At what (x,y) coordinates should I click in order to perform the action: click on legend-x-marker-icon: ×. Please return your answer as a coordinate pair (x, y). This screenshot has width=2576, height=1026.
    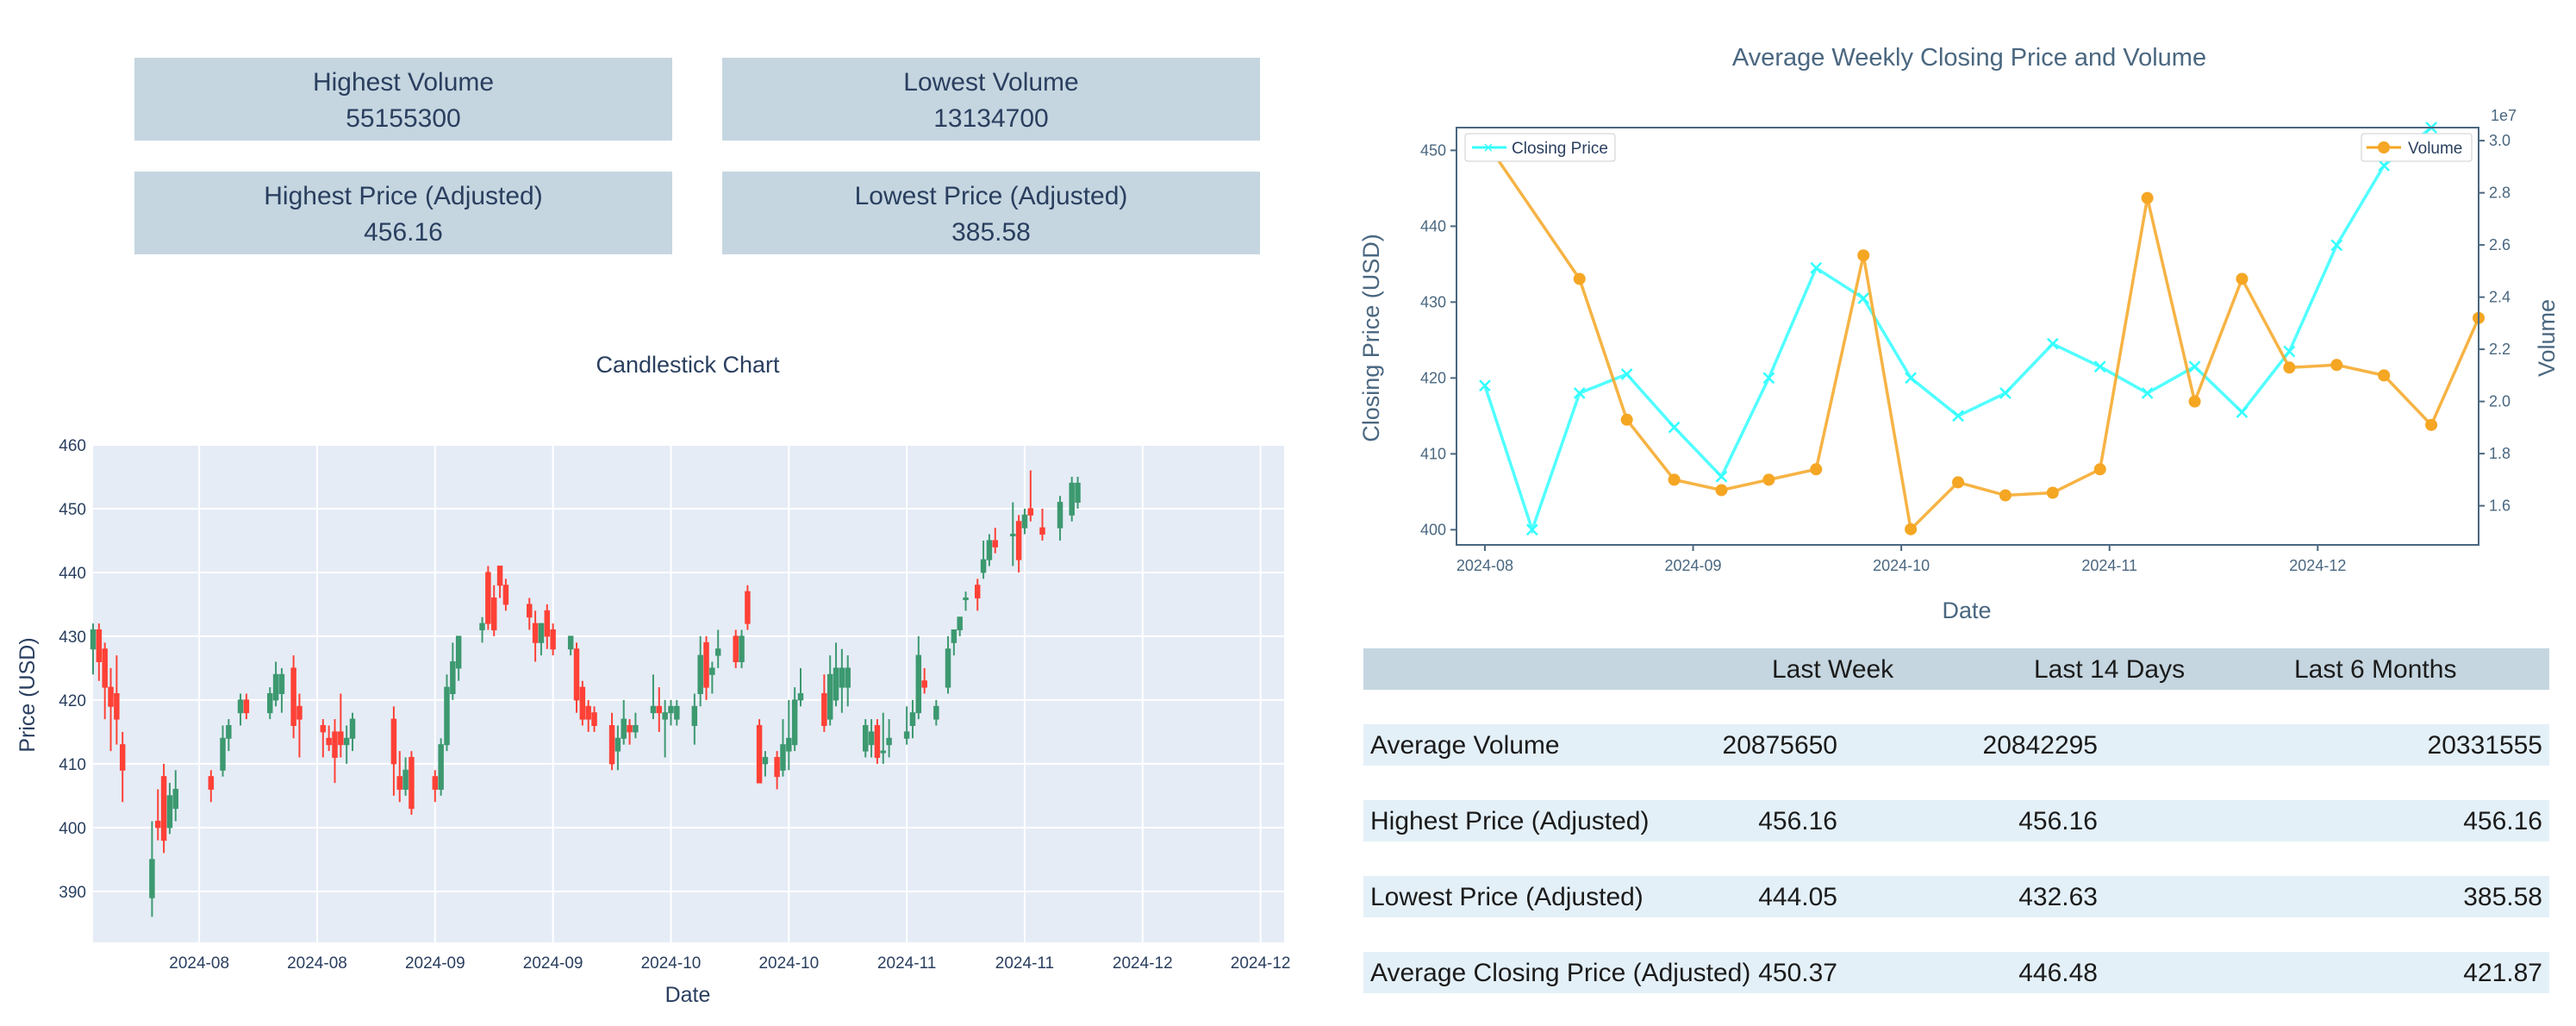
    Looking at the image, I should click on (1488, 149).